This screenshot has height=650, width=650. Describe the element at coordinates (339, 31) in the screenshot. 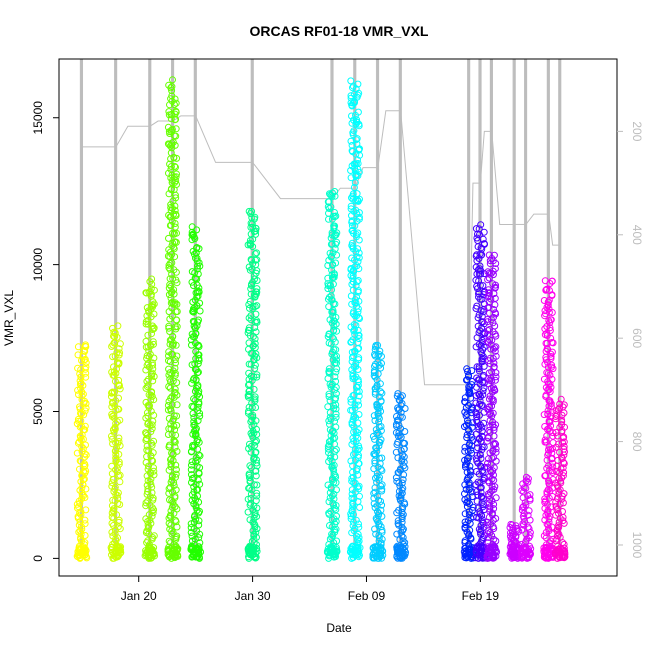

I see `chart-title: ORCAS RF01-18 VMR_VXL` at that location.